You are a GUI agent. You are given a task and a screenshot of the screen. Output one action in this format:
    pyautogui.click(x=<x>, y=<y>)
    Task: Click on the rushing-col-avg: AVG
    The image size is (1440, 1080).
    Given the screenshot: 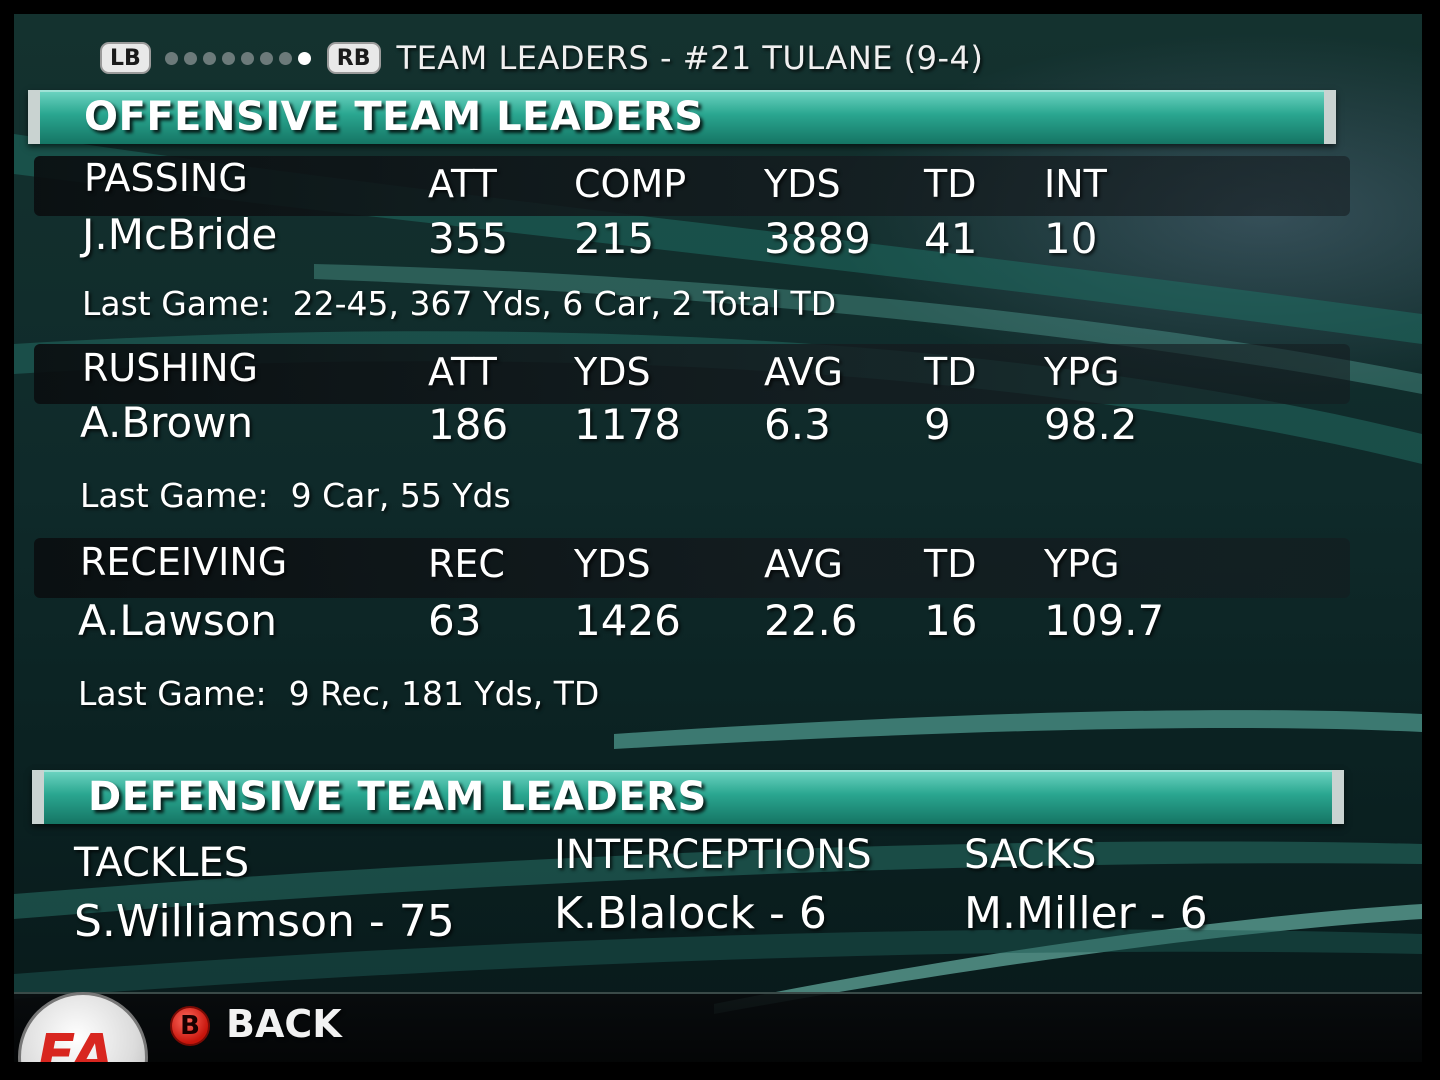 What is the action you would take?
    pyautogui.click(x=804, y=372)
    